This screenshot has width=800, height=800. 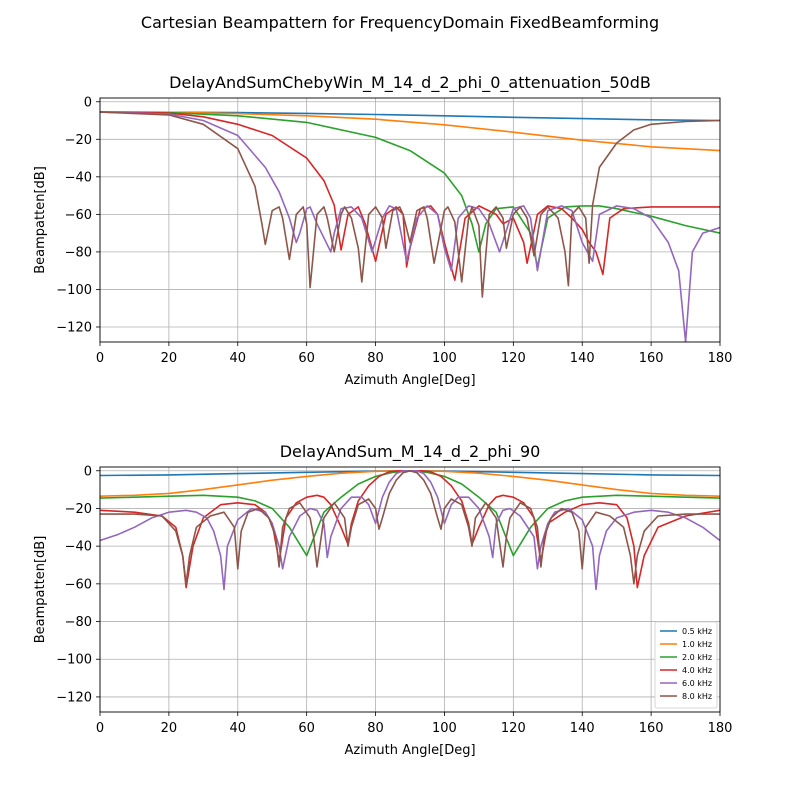 I want to click on series-group, so click(x=410, y=530).